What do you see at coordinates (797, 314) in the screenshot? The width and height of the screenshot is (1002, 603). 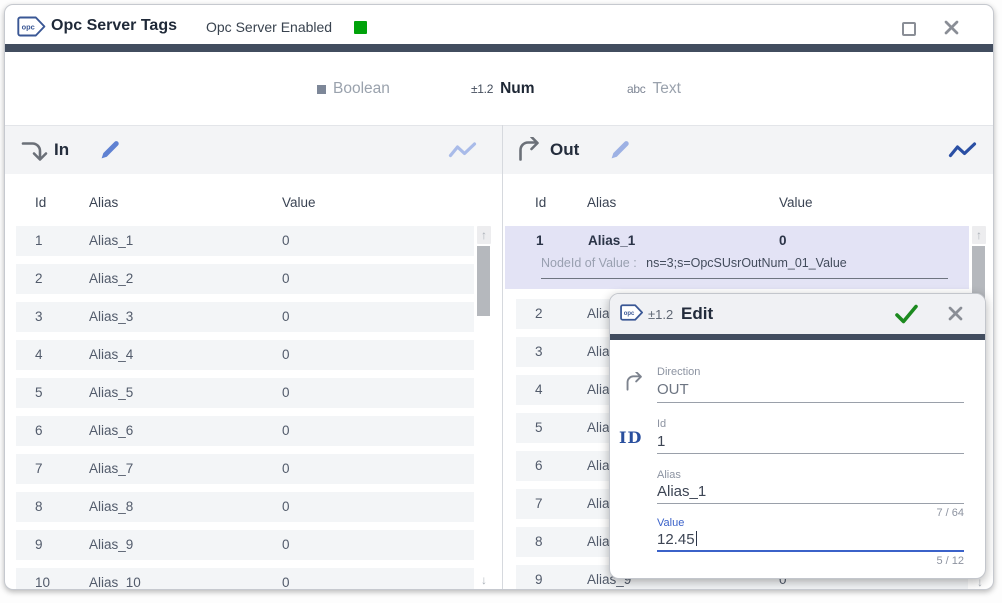 I see `edit-dialog-header: opc ±1.2 Edit` at bounding box center [797, 314].